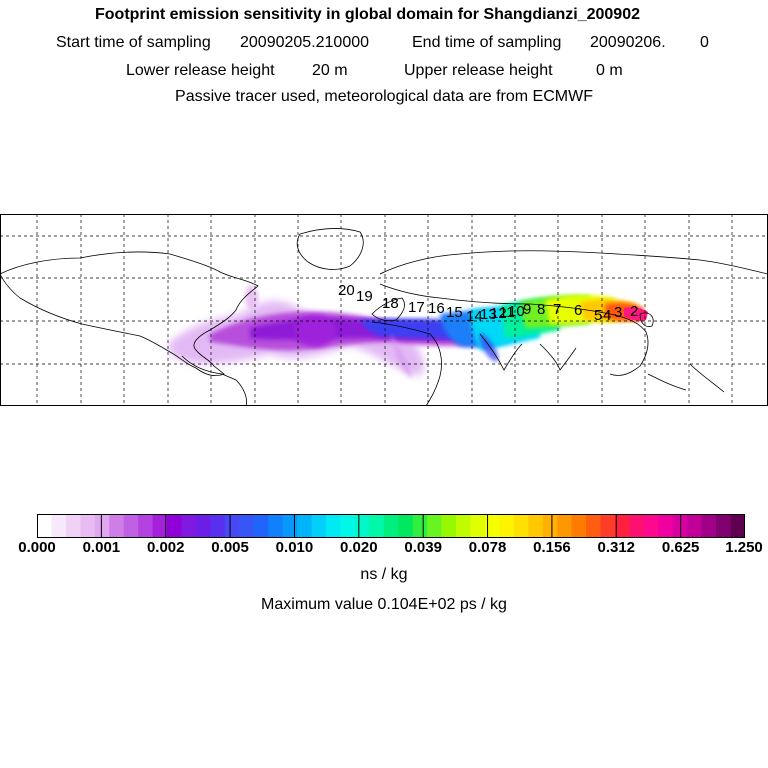 Image resolution: width=768 pixels, height=768 pixels. I want to click on traj-label-7: 7, so click(557, 309).